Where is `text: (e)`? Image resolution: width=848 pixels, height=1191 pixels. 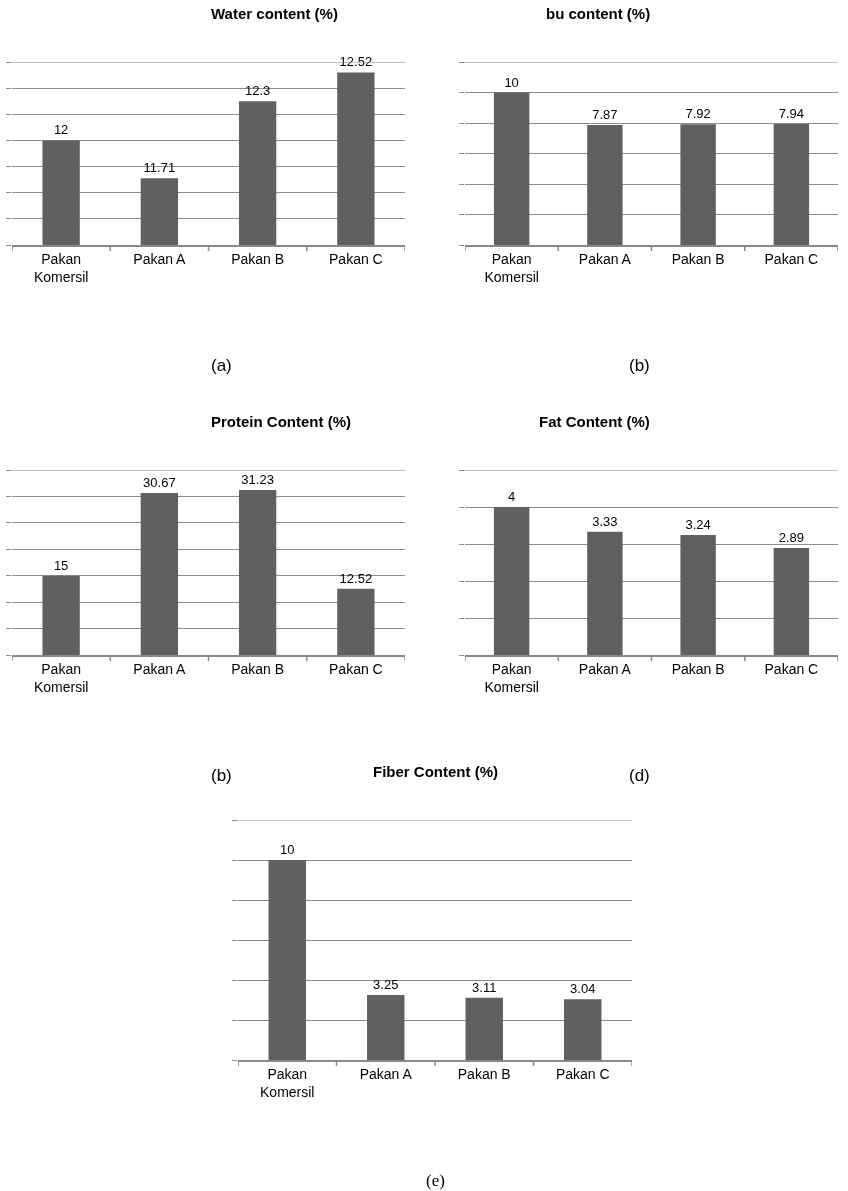
text: (e) is located at coordinates (435, 1180).